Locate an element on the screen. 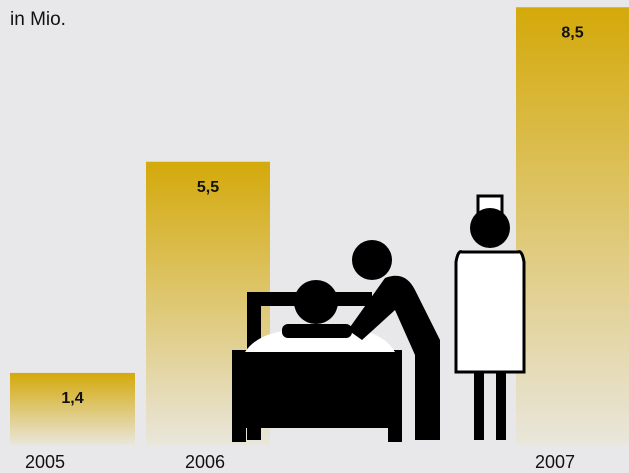 This screenshot has width=629, height=473. chart-title: in Mio. is located at coordinates (38, 19).